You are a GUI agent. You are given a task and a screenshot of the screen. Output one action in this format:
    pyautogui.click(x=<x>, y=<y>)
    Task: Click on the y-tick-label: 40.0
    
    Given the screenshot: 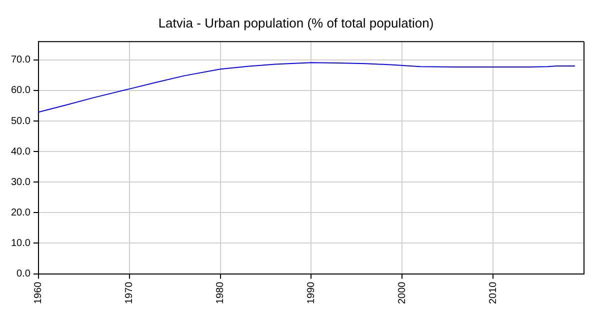 What is the action you would take?
    pyautogui.click(x=20, y=152)
    